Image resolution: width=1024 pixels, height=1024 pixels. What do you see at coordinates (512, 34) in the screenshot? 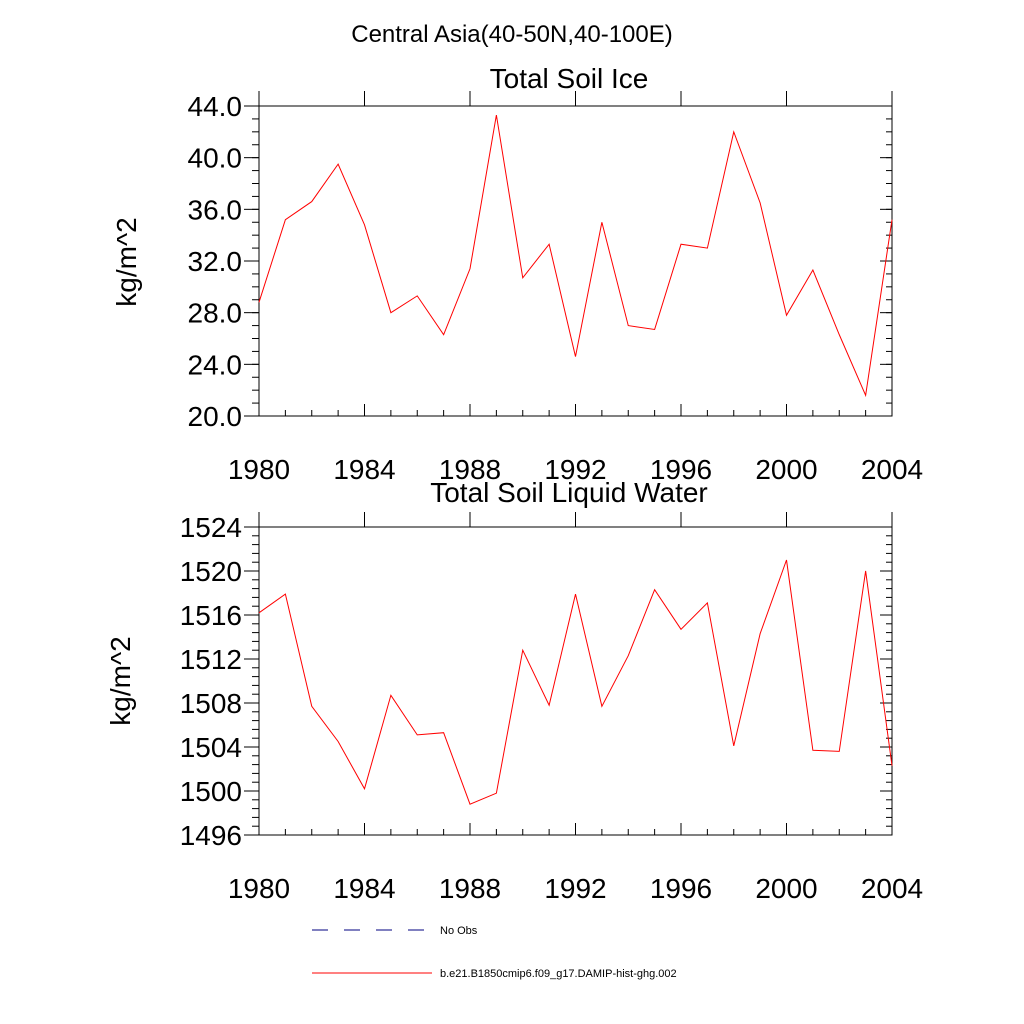
I see `figure-title: Central Asia(40-50N,40-100E)` at bounding box center [512, 34].